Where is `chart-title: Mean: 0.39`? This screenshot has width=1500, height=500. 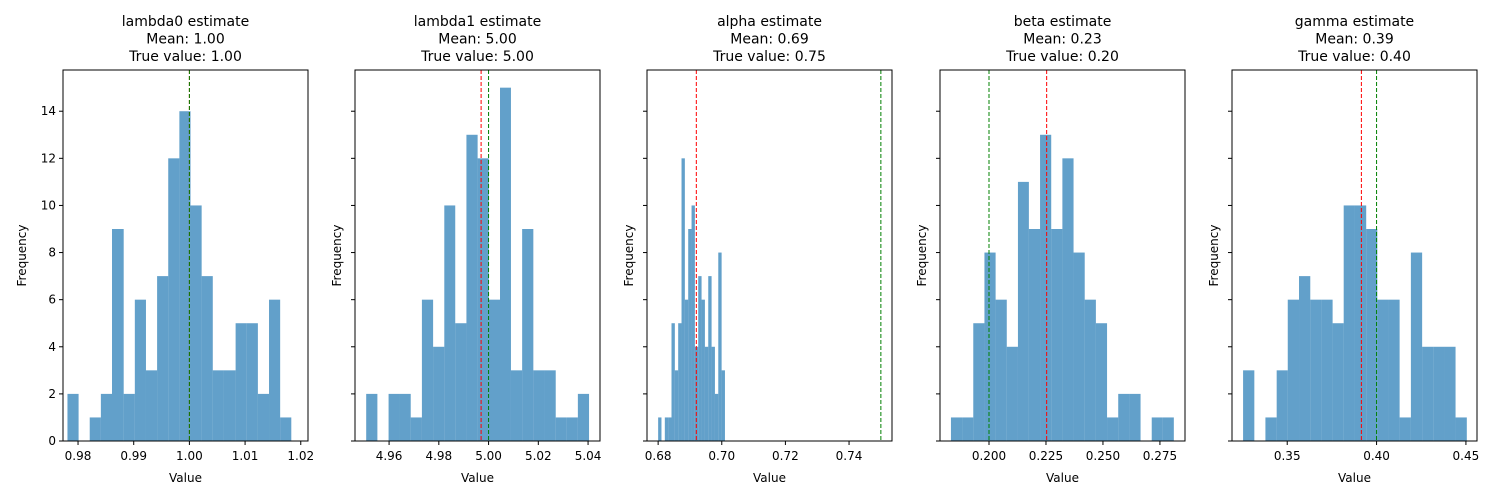 chart-title: Mean: 0.39 is located at coordinates (1354, 40).